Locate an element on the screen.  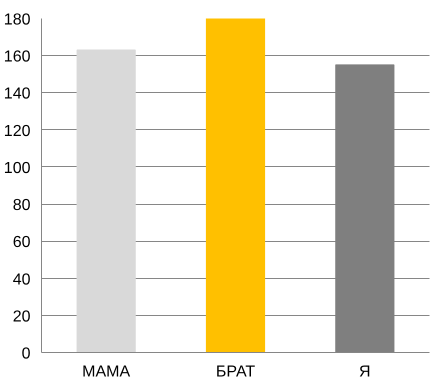
x-tick-label: Я is located at coordinates (365, 372).